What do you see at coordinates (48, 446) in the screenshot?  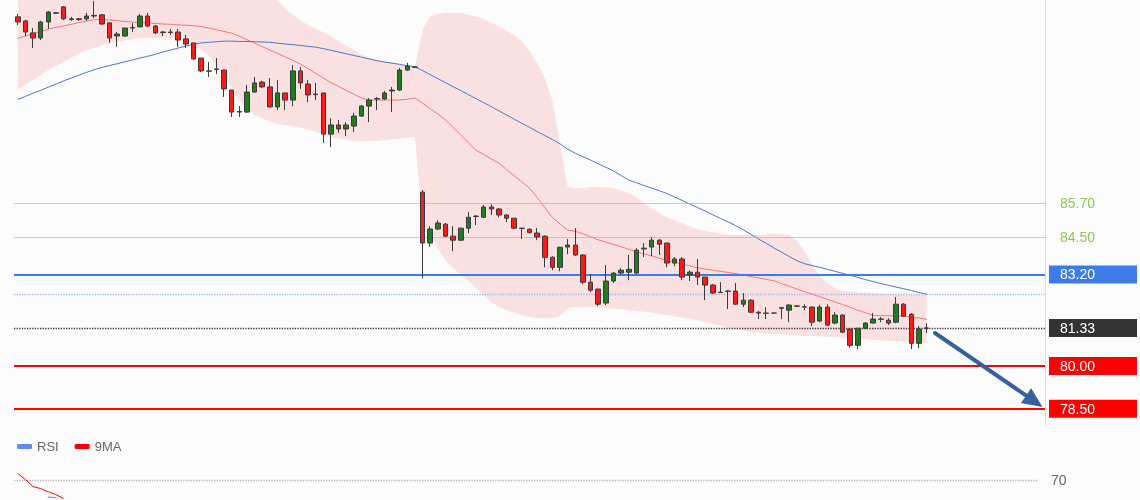 I see `legend-label: RSI` at bounding box center [48, 446].